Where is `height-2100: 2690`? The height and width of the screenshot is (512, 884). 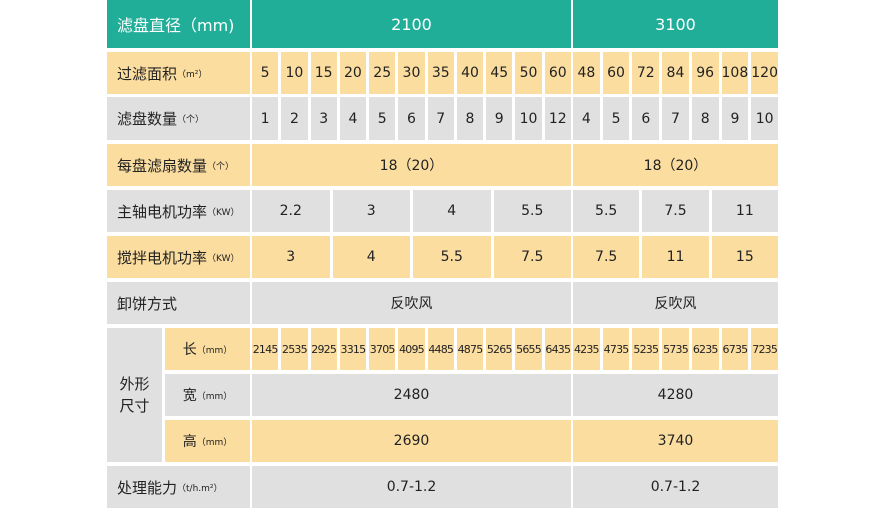
height-2100: 2690 is located at coordinates (411, 441).